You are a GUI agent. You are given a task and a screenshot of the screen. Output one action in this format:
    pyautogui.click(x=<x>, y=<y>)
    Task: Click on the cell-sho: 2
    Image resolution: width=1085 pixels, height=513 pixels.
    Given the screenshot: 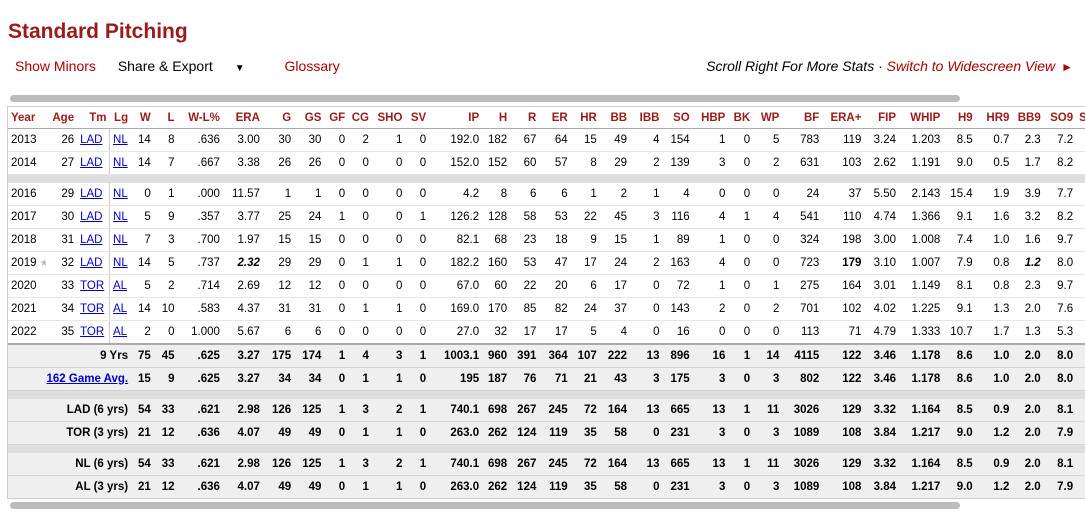 What is the action you would take?
    pyautogui.click(x=388, y=464)
    